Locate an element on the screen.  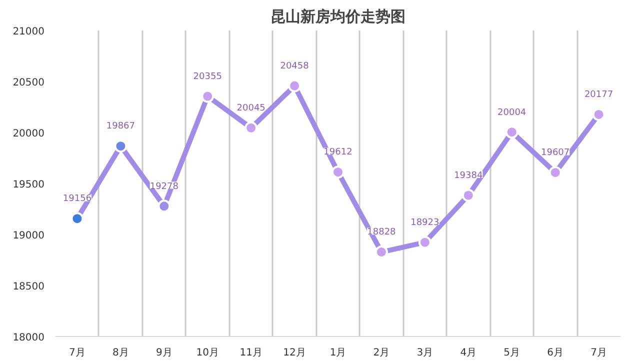
data-label: 19278 is located at coordinates (164, 187).